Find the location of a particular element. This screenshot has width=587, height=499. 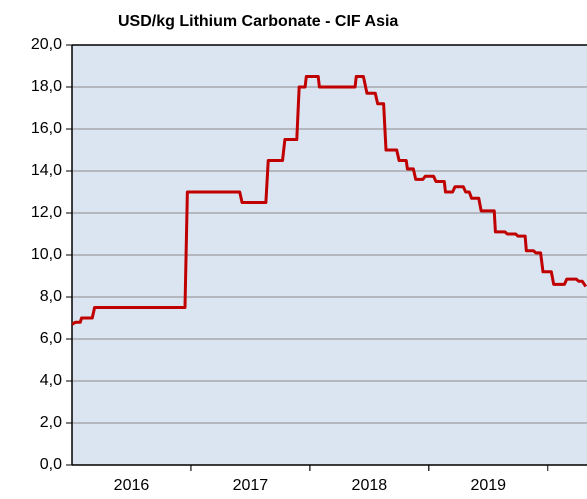

y-tick-label: 20,0 is located at coordinates (46, 44).